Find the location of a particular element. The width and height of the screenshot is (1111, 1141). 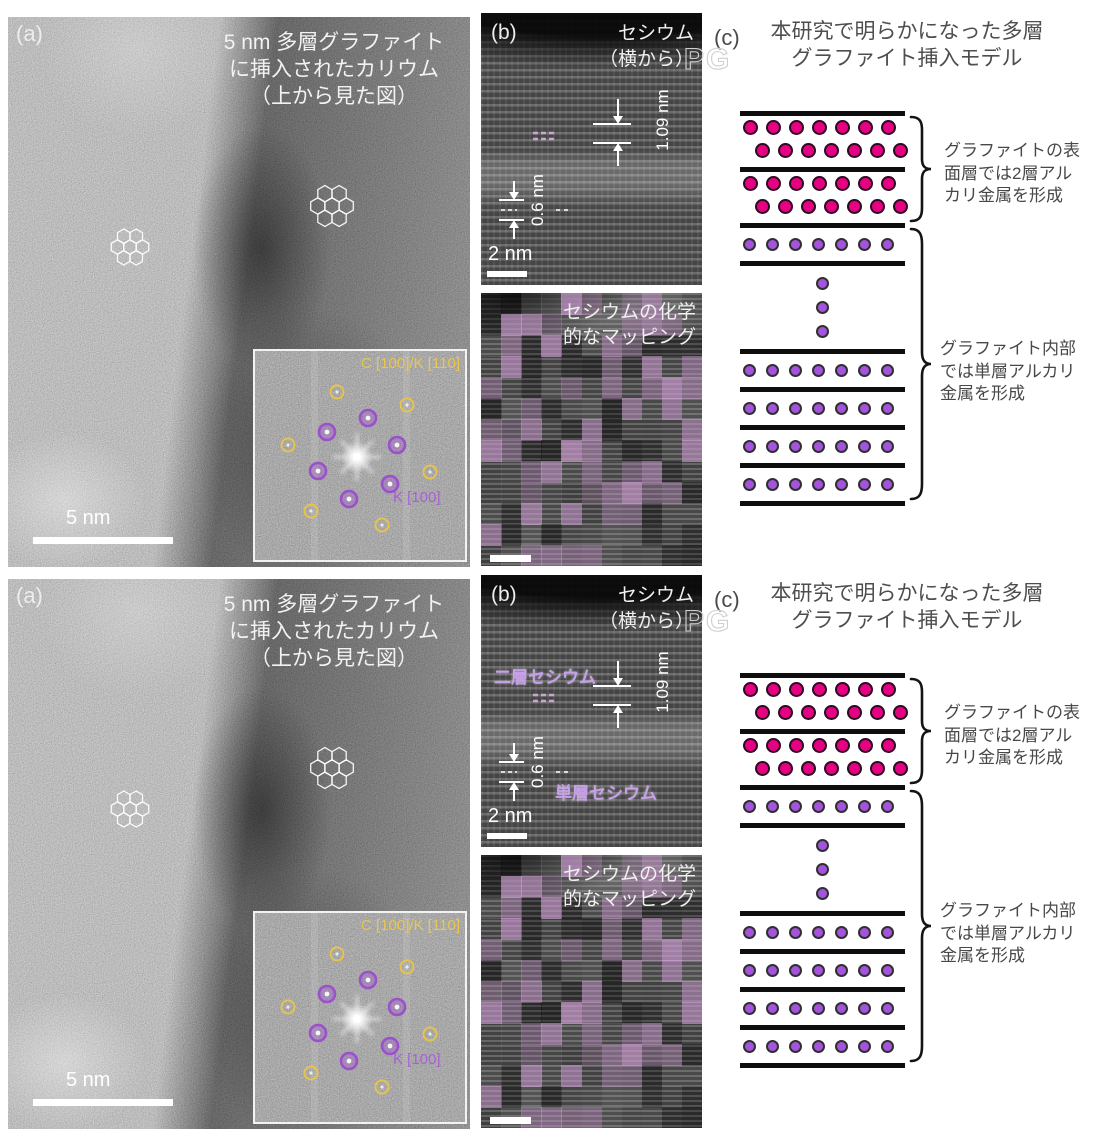

scale-bar-label-a: 5 nm is located at coordinates (88, 518).